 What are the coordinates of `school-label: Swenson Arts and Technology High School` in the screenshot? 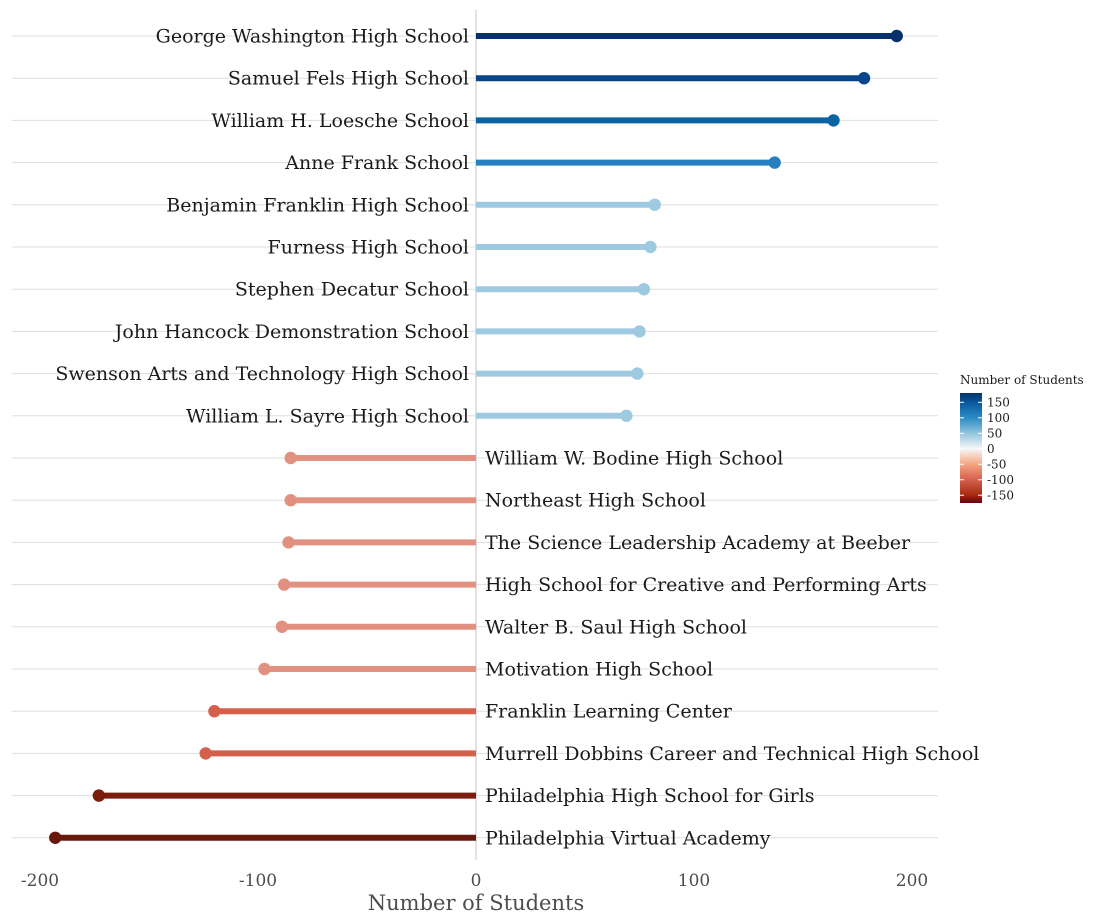 It's located at (262, 374).